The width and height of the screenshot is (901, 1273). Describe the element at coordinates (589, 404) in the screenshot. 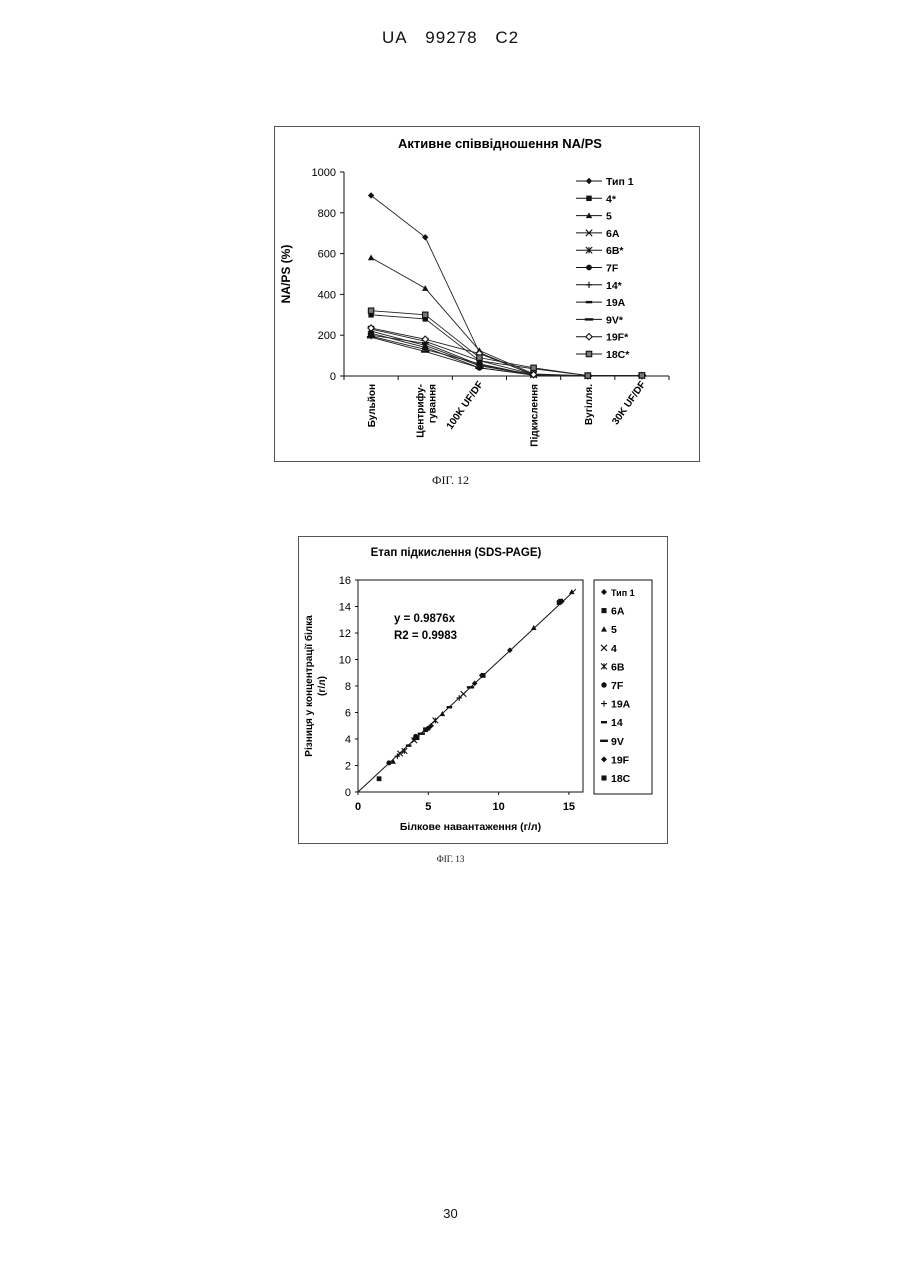

I see `chart1-x-label-4: Вугілля.` at that location.